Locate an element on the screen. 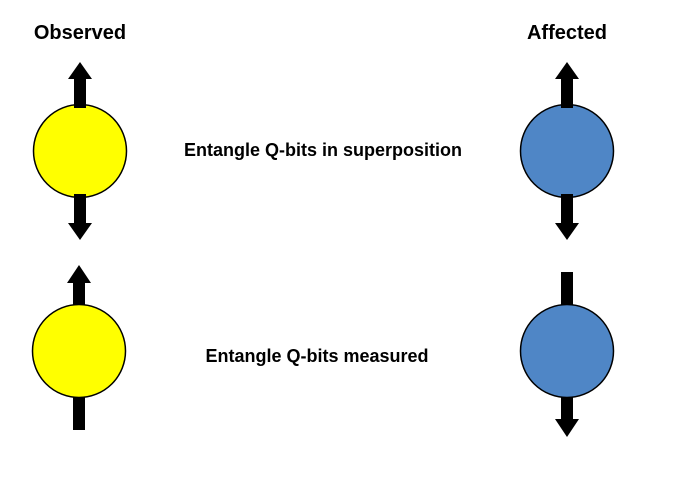  row-label-measured: Entangle Q-bits measured is located at coordinates (317, 356).